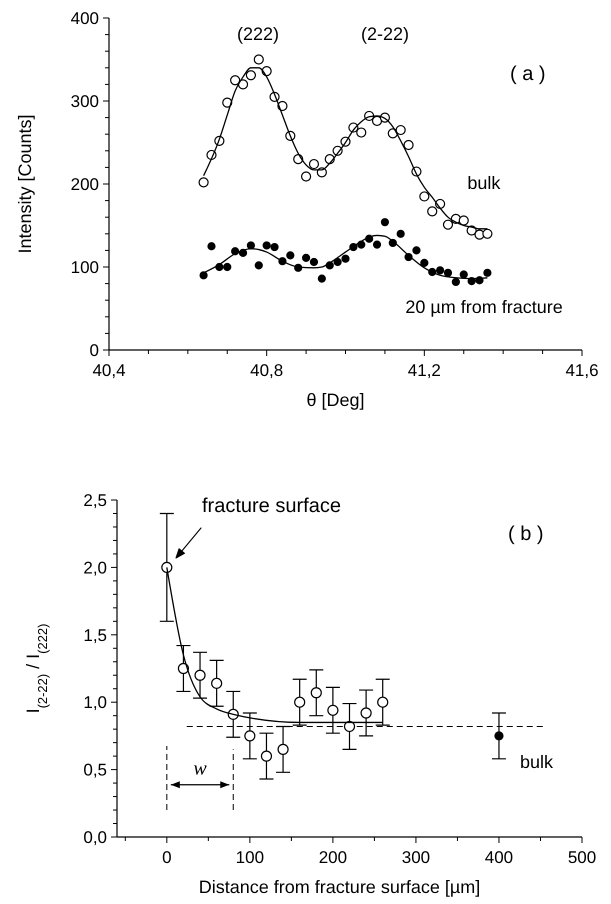 Image resolution: width=611 pixels, height=904 pixels. Describe the element at coordinates (499, 857) in the screenshot. I see `x-tick-label: 400` at that location.